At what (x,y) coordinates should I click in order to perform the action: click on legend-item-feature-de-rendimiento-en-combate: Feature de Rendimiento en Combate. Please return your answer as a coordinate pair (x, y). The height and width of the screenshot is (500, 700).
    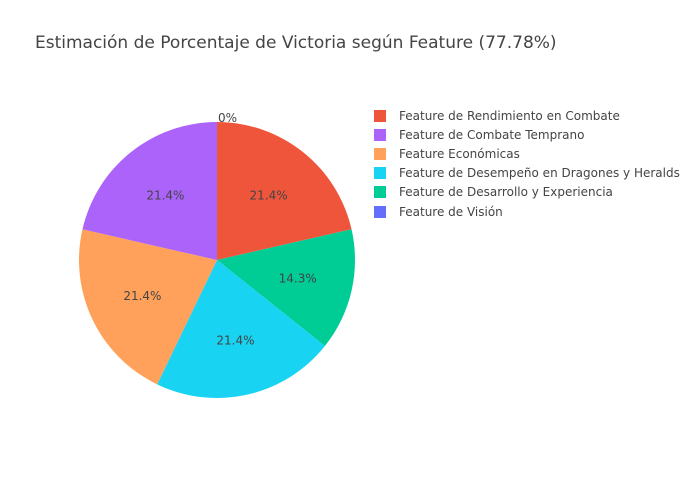
    Looking at the image, I should click on (527, 115).